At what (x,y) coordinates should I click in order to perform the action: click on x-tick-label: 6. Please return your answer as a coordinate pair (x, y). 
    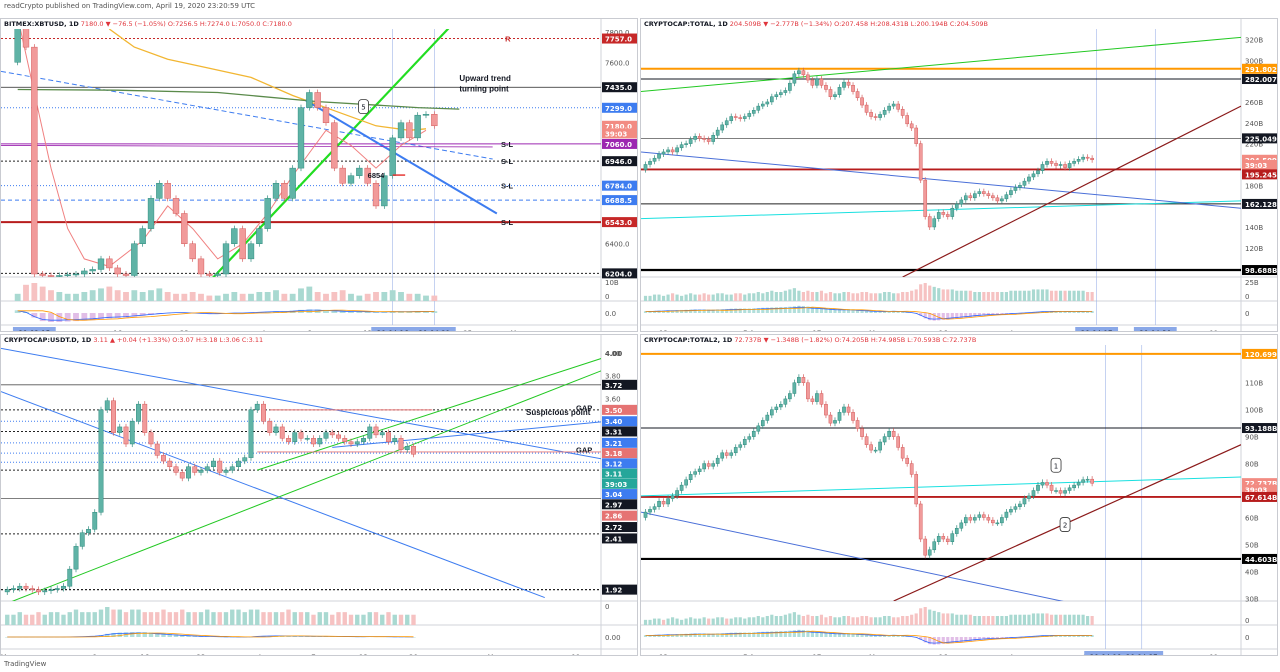
    Looking at the image, I should click on (309, 331).